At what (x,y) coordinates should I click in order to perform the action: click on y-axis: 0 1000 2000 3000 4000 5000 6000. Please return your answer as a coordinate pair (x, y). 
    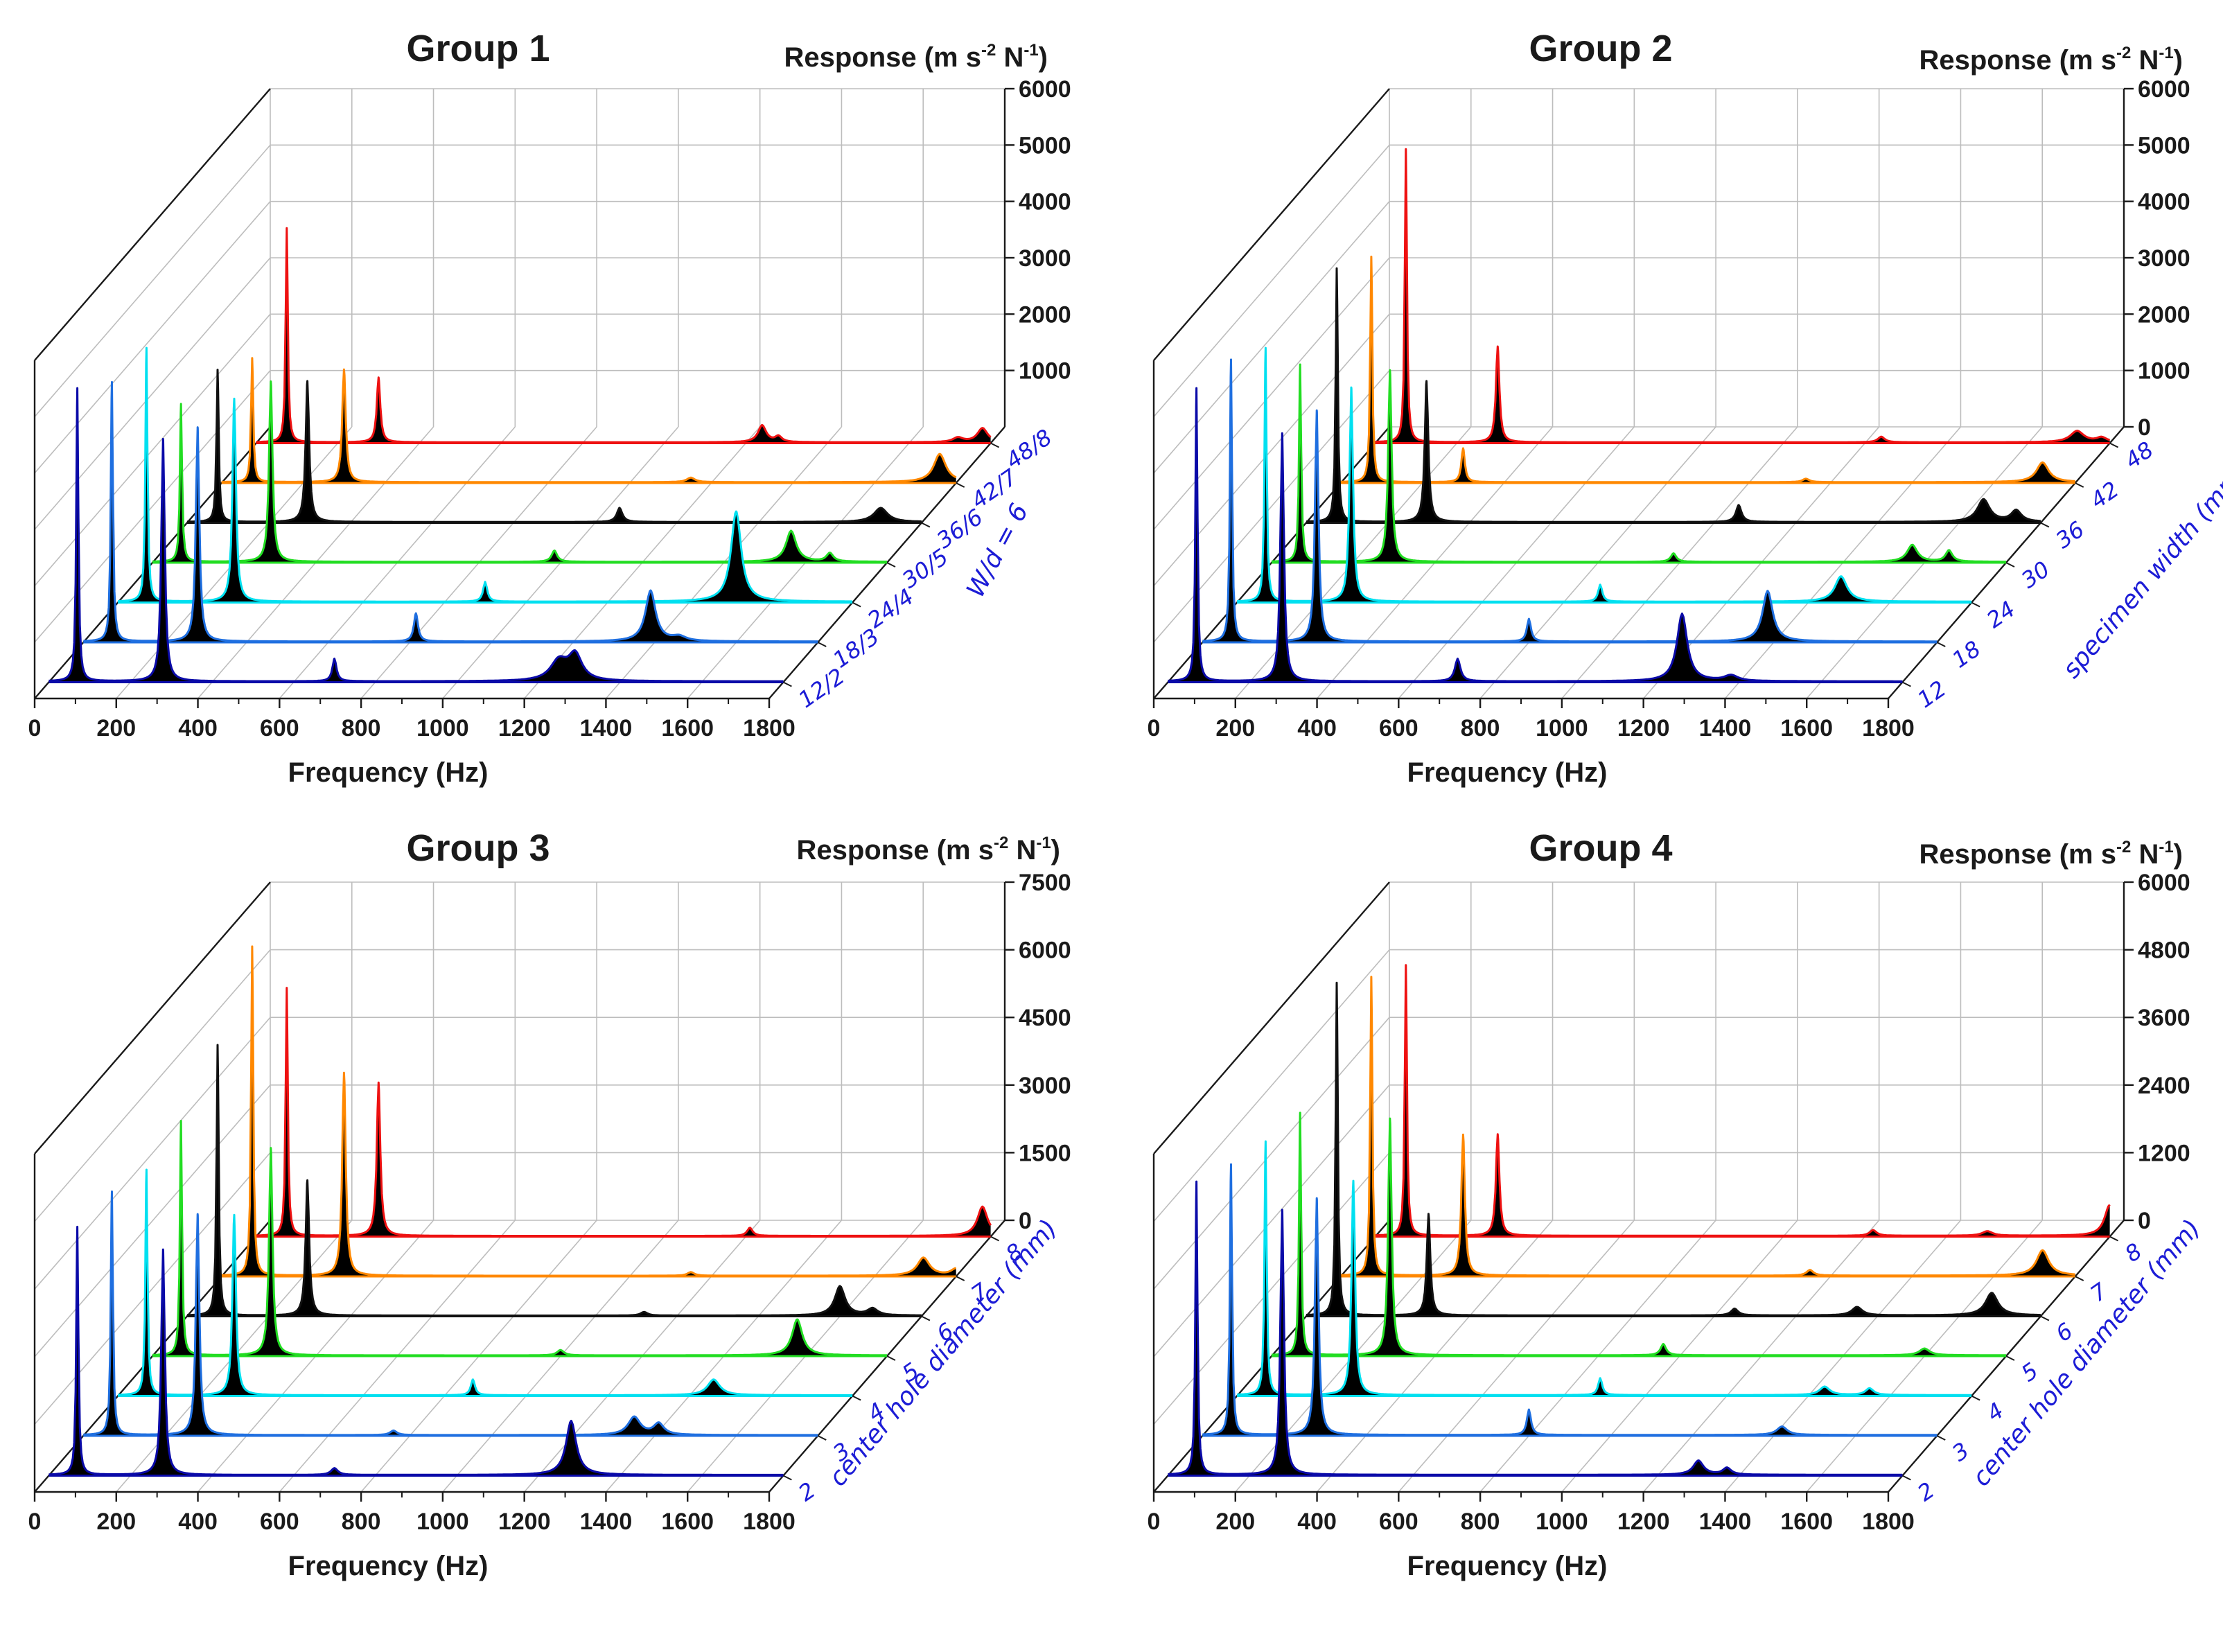
    Looking at the image, I should click on (2157, 258).